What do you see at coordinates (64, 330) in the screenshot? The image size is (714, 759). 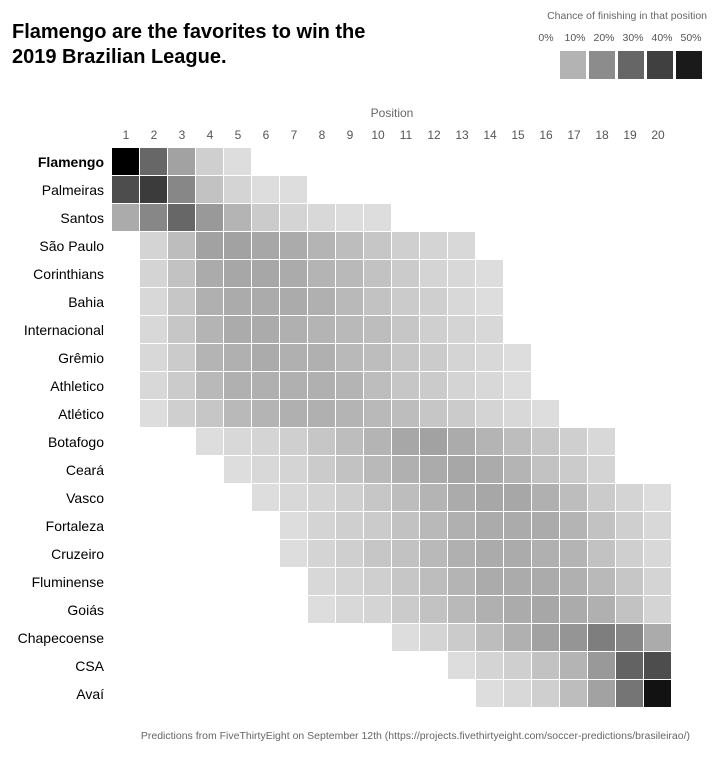 I see `y-tick-label: Internacional` at bounding box center [64, 330].